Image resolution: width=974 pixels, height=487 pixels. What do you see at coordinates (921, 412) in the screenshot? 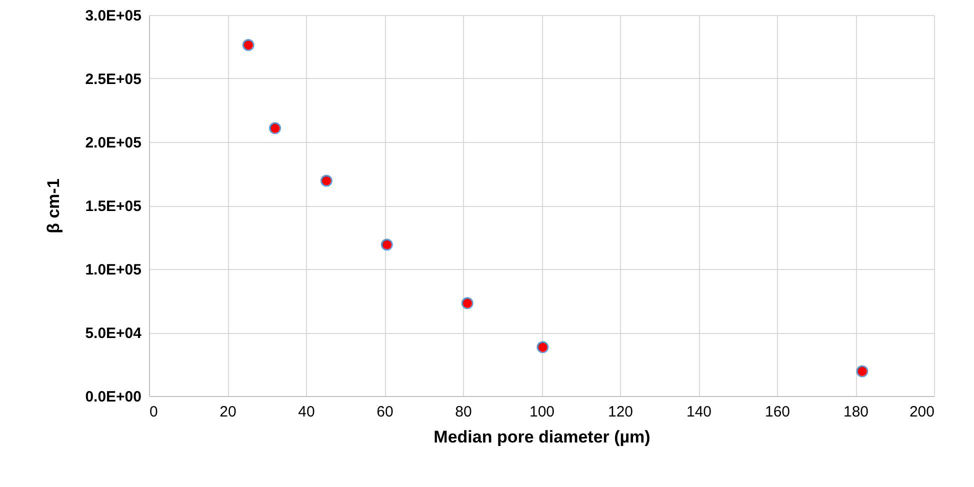
I see `x-tick-label: 200` at bounding box center [921, 412].